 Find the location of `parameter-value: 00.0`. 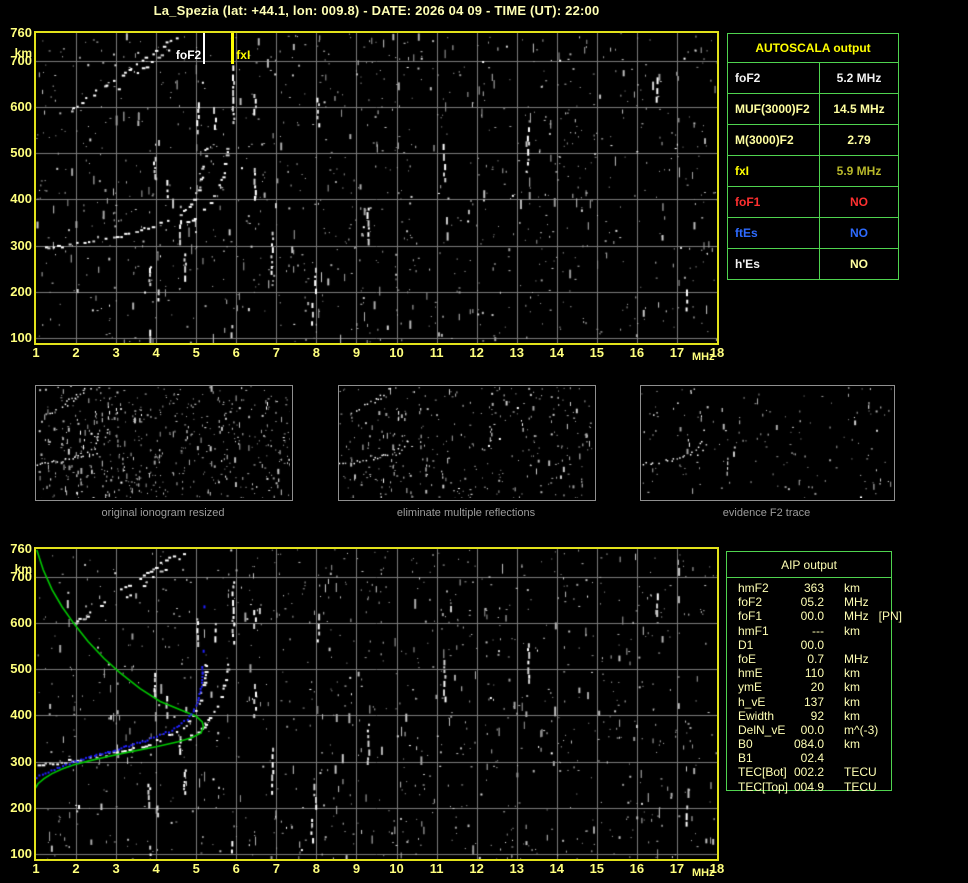

parameter-value: 00.0 is located at coordinates (812, 644).